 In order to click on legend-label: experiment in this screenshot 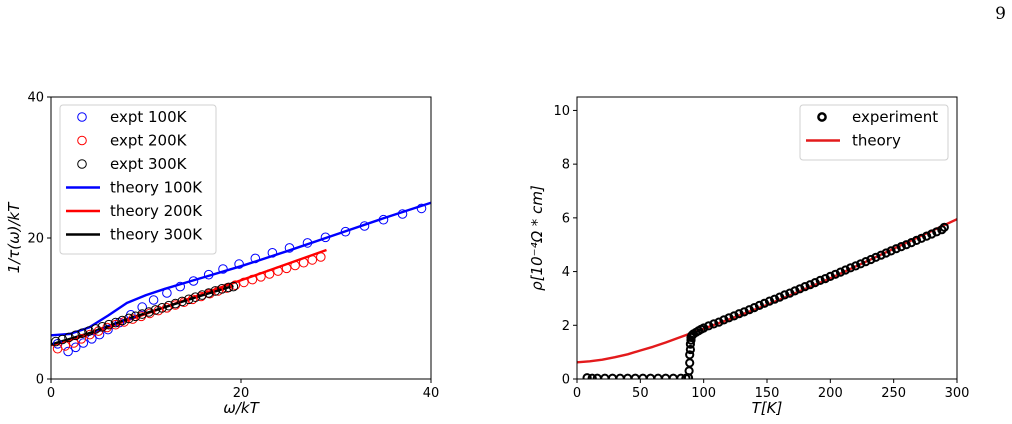, I will do `click(895, 117)`.